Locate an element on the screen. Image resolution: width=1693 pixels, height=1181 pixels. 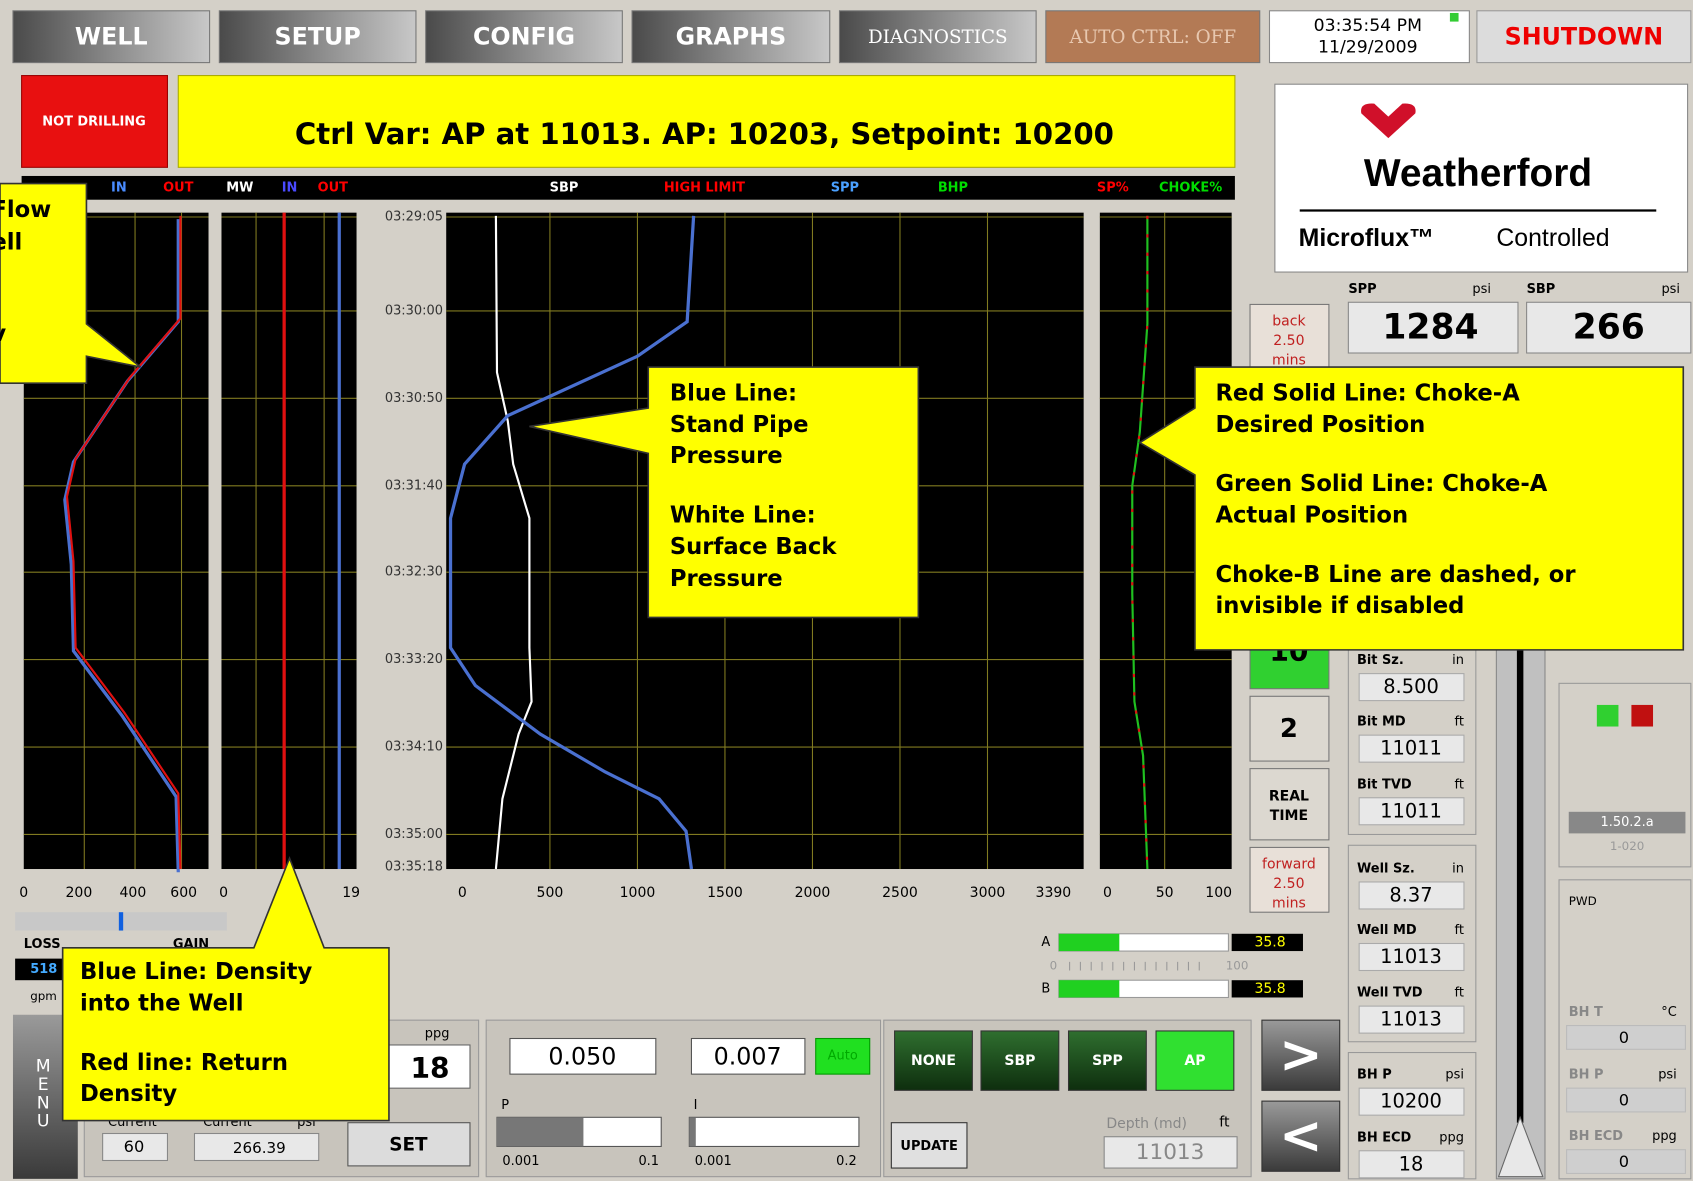
info-label: Well MD is located at coordinates (1387, 930).